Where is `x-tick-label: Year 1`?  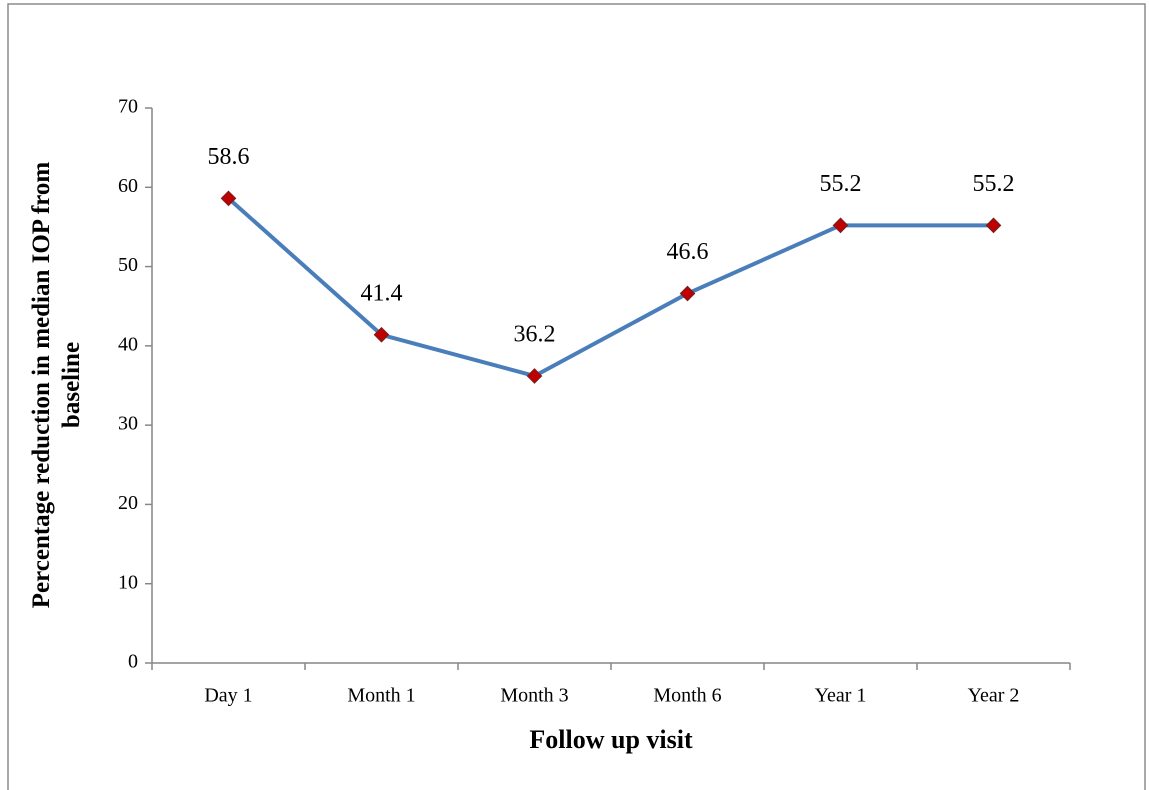
x-tick-label: Year 1 is located at coordinates (841, 696).